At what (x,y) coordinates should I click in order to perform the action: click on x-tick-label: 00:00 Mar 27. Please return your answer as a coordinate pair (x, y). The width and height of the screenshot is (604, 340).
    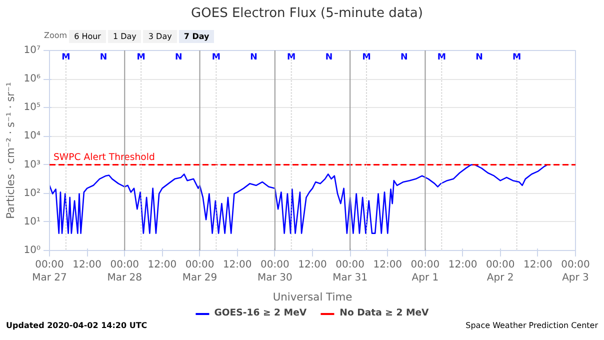
    Looking at the image, I should click on (49, 272).